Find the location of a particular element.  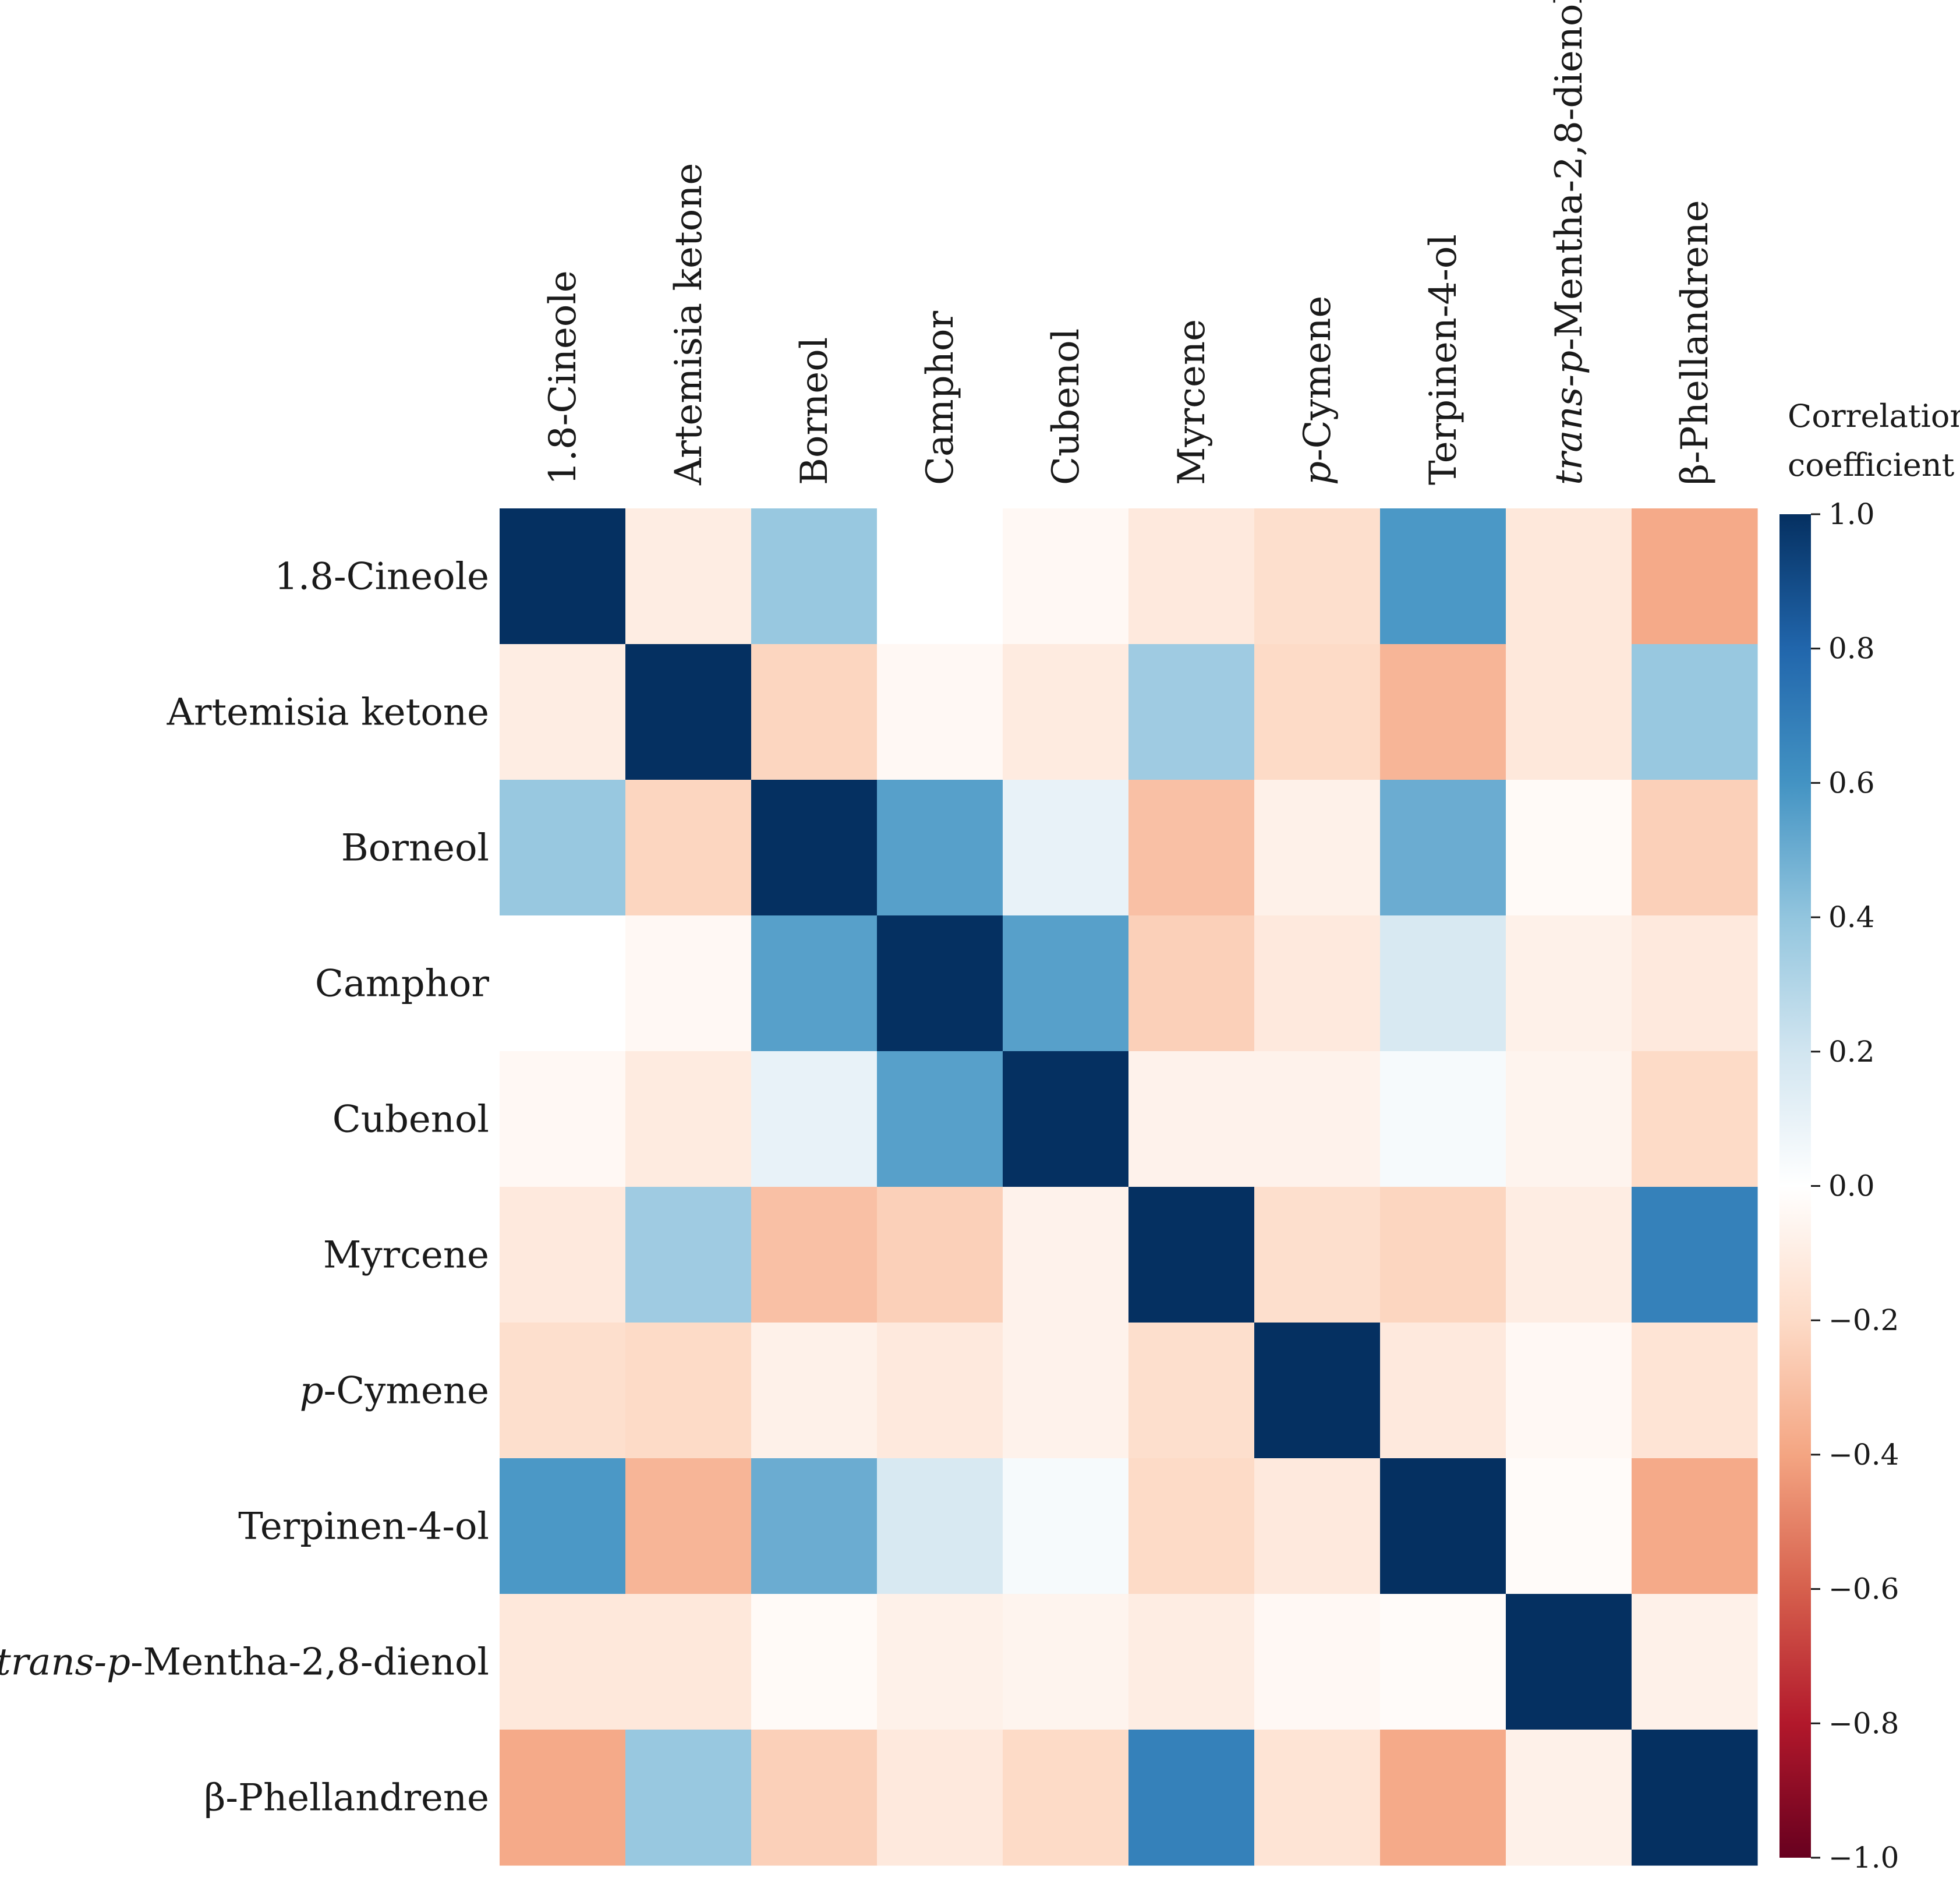

colorbar-tick-label: −0.4 is located at coordinates (1863, 1455).